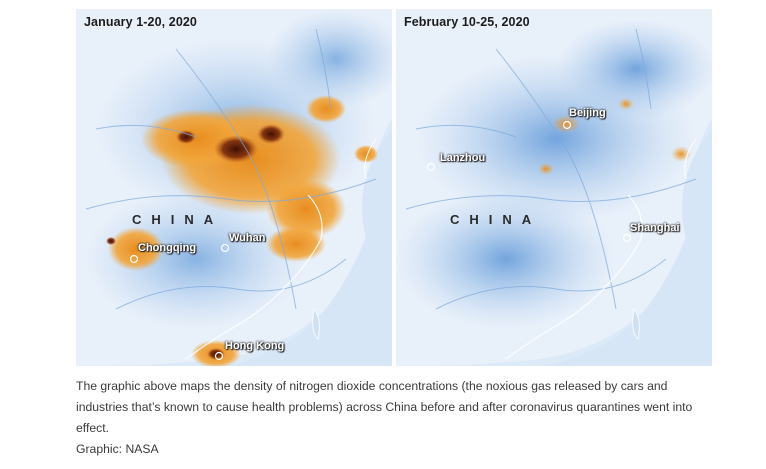  Describe the element at coordinates (587, 113) in the screenshot. I see `city-label-beijing: Beijing` at that location.